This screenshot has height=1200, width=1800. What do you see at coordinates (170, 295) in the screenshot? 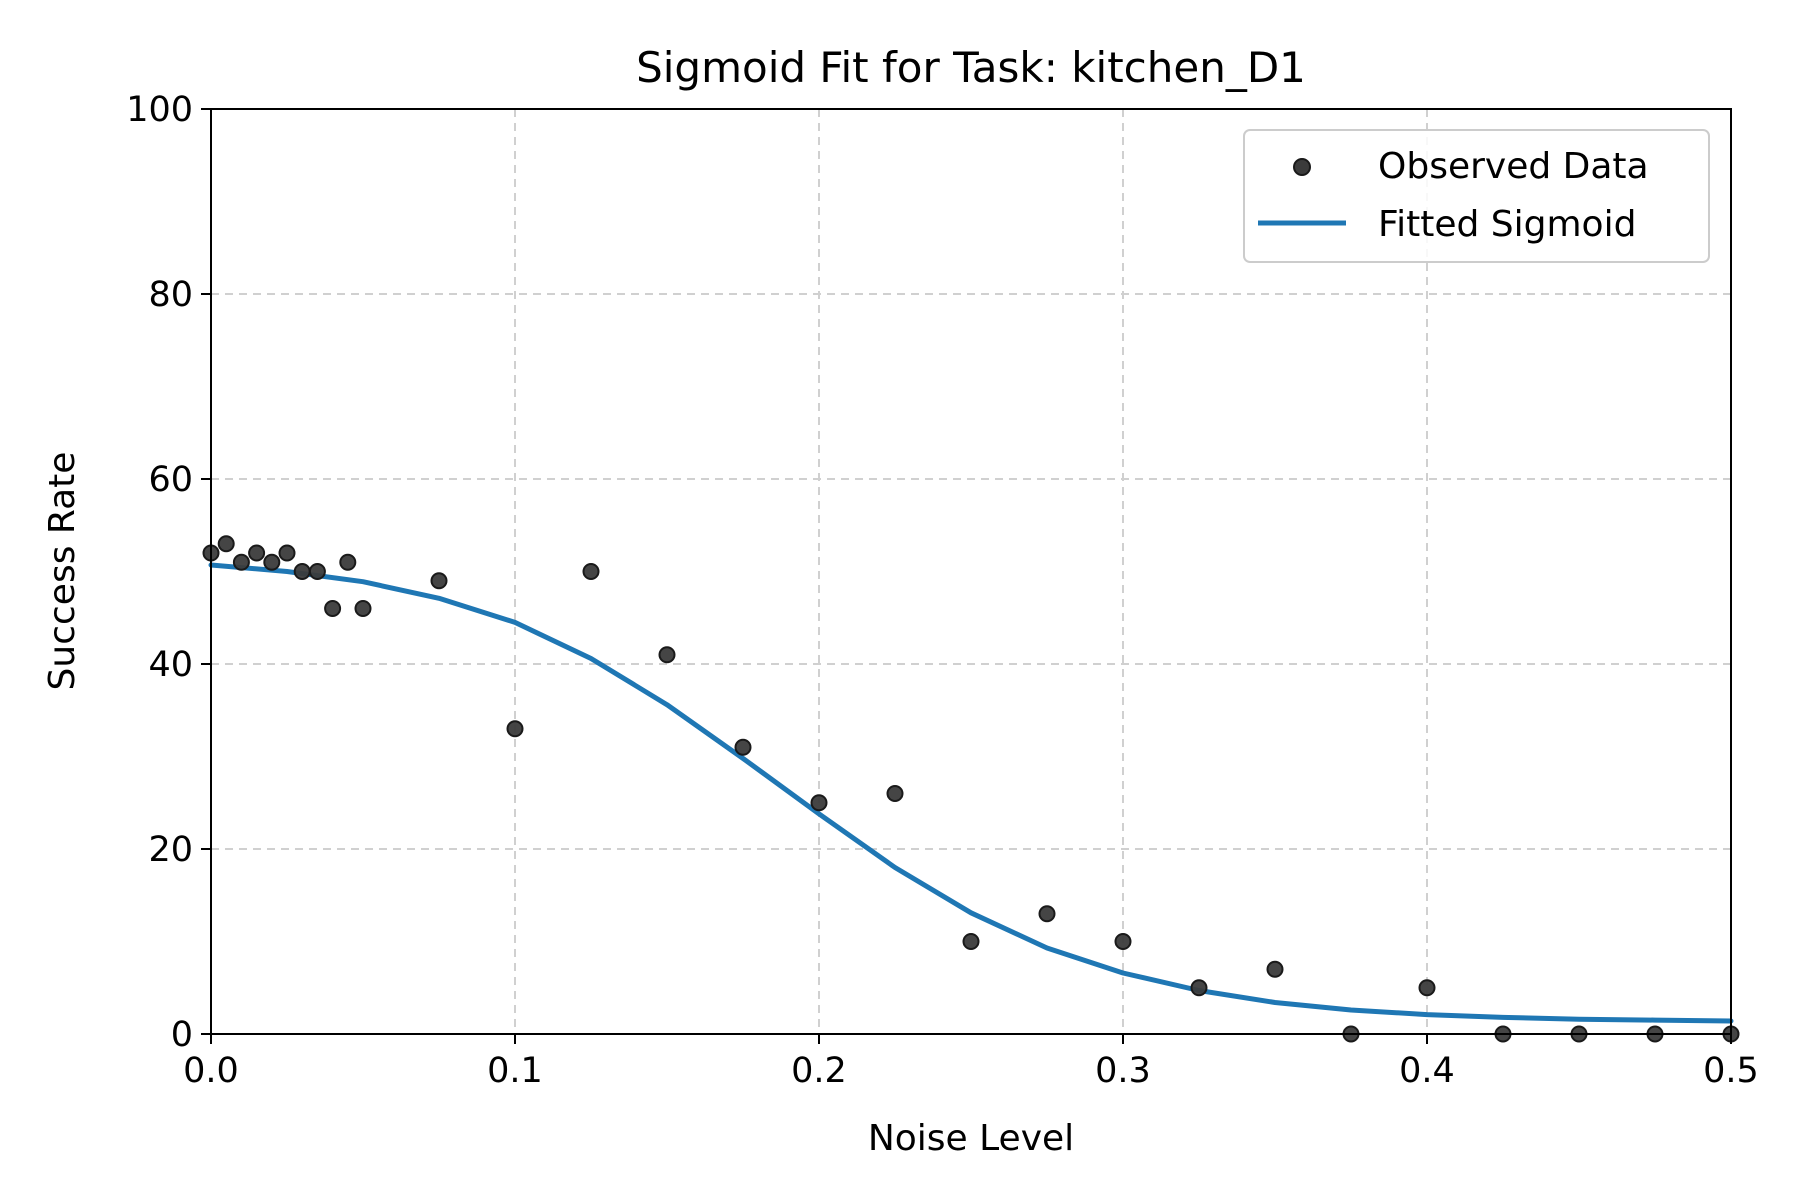
I see `y-tick-label: 80` at bounding box center [170, 295].